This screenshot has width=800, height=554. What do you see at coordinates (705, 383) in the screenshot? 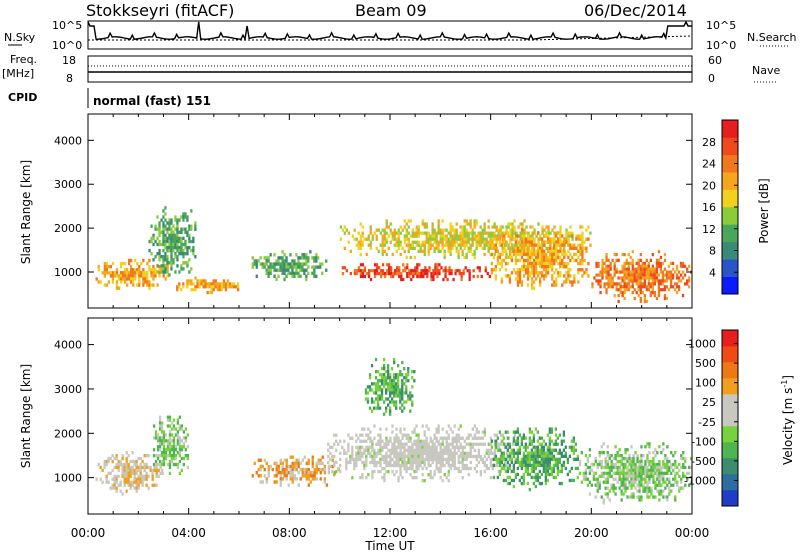
I see `colorbar-tick-label: 100` at bounding box center [705, 383].